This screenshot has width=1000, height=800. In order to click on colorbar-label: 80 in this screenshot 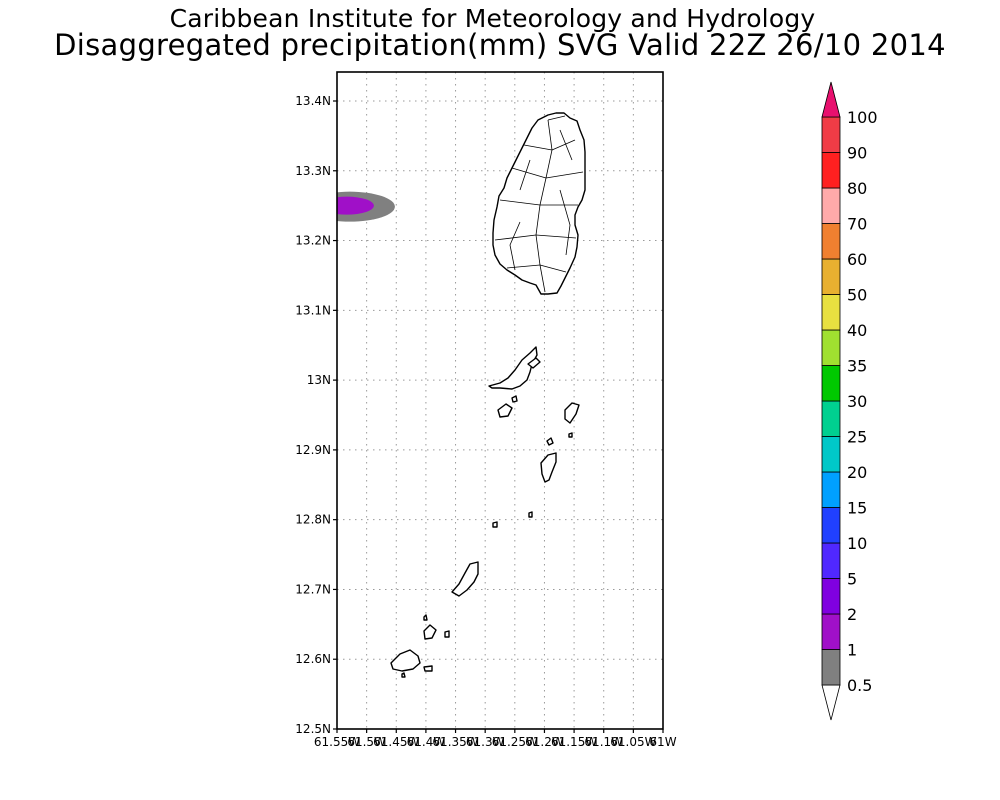, I will do `click(857, 188)`.